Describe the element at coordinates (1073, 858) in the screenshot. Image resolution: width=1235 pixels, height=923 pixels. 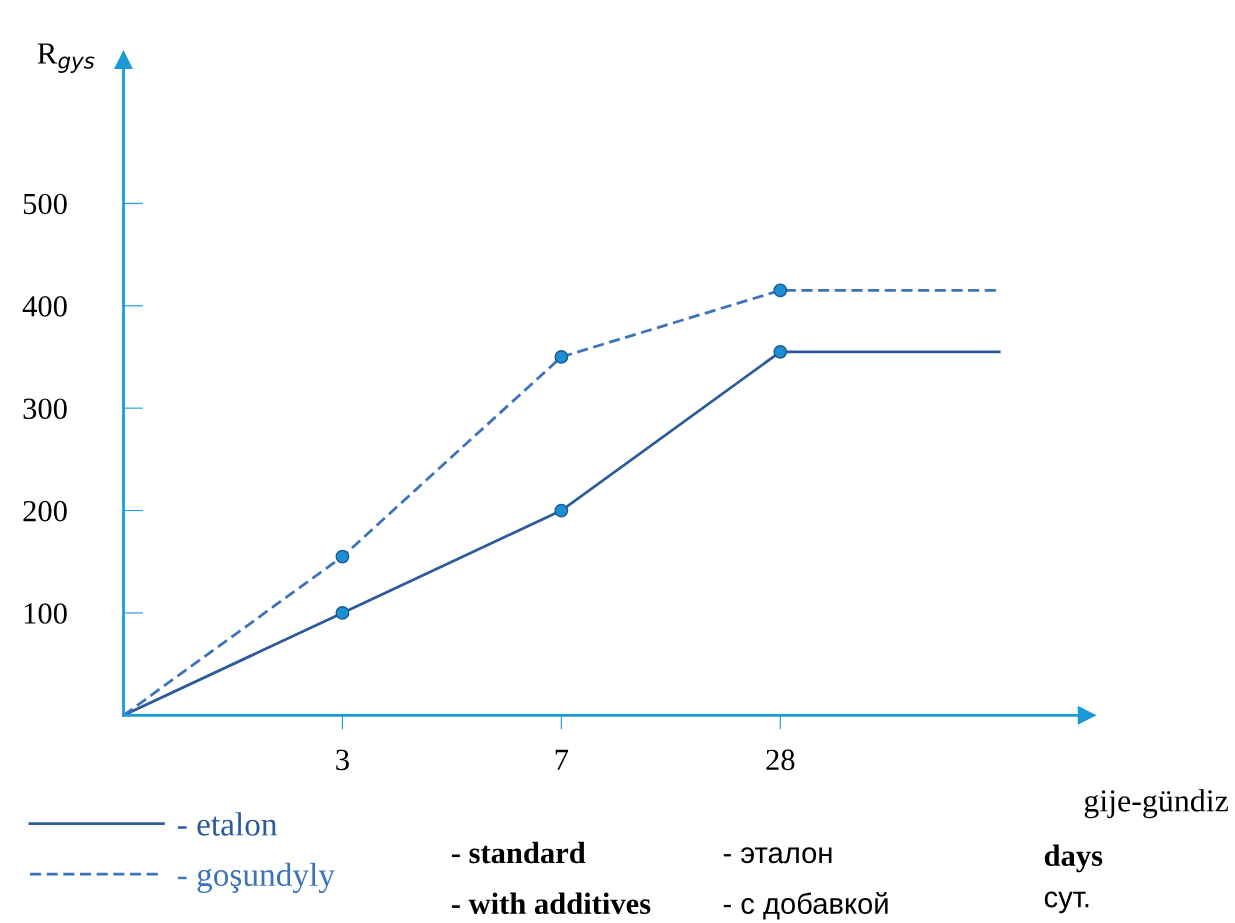
I see `text: days` at that location.